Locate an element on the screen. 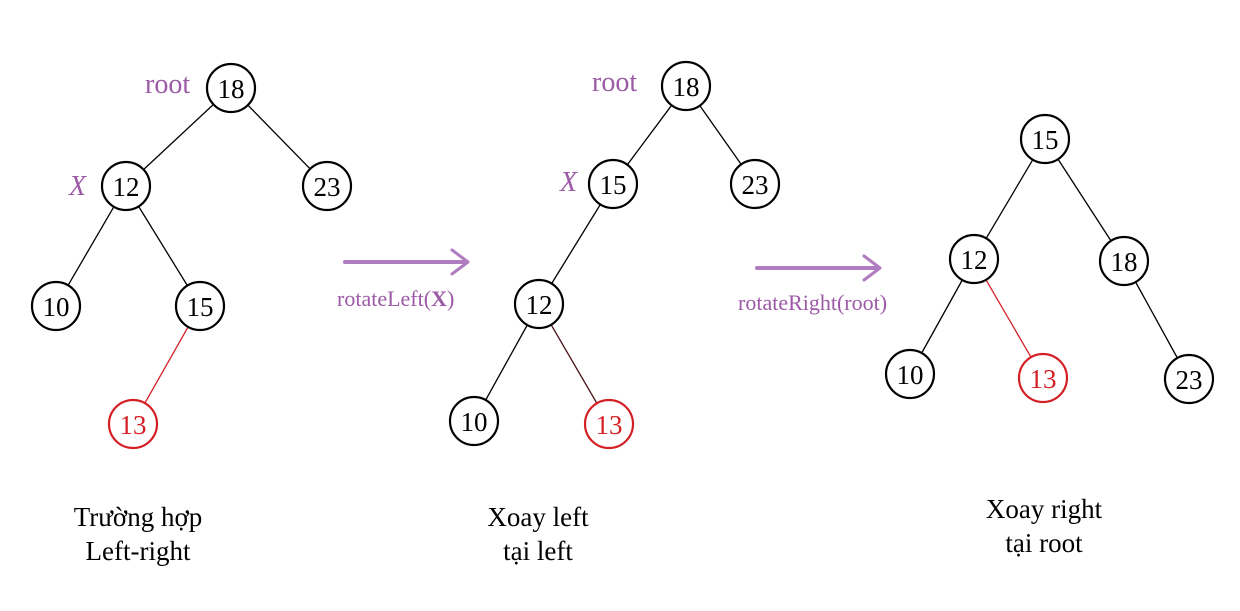 The height and width of the screenshot is (611, 1240). x-tag-tree-1: X is located at coordinates (77, 186).